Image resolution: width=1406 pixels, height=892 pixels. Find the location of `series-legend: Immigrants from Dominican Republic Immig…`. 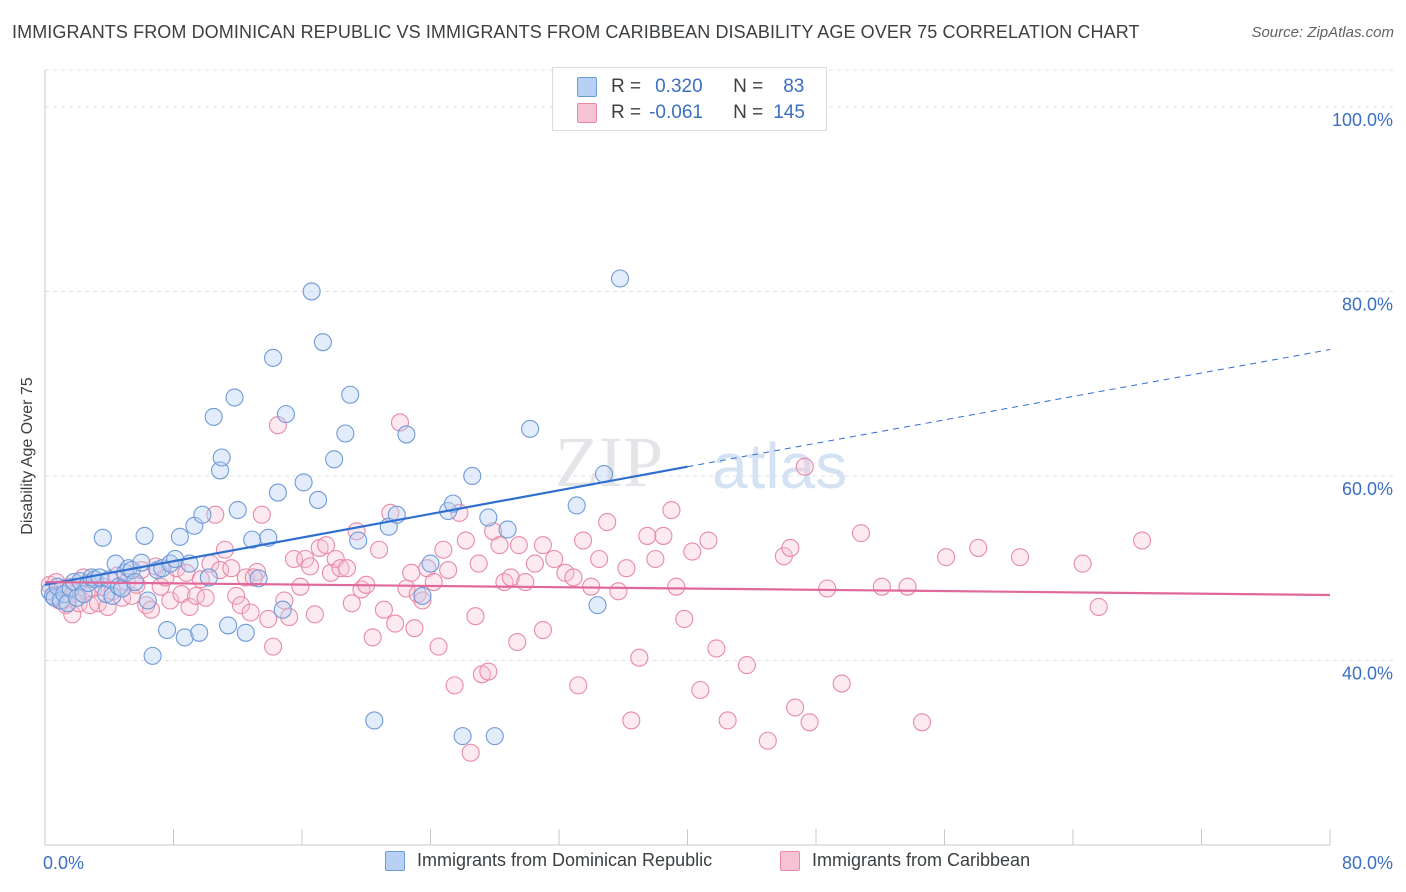

series-legend: Immigrants from Dominican Republic Immig… is located at coordinates (703, 864).